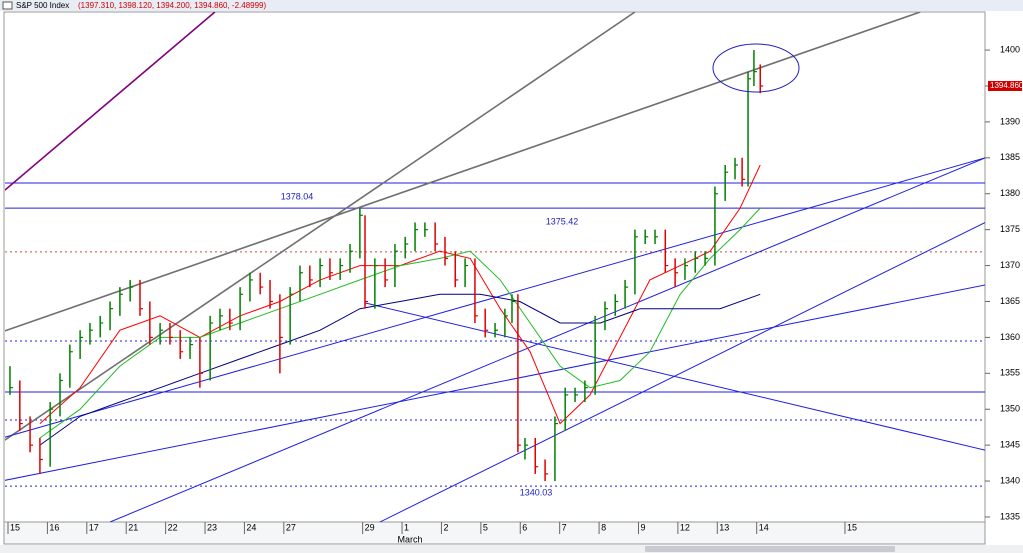 Image resolution: width=1023 pixels, height=553 pixels. What do you see at coordinates (1010, 301) in the screenshot?
I see `y-tick-label: 1365` at bounding box center [1010, 301].